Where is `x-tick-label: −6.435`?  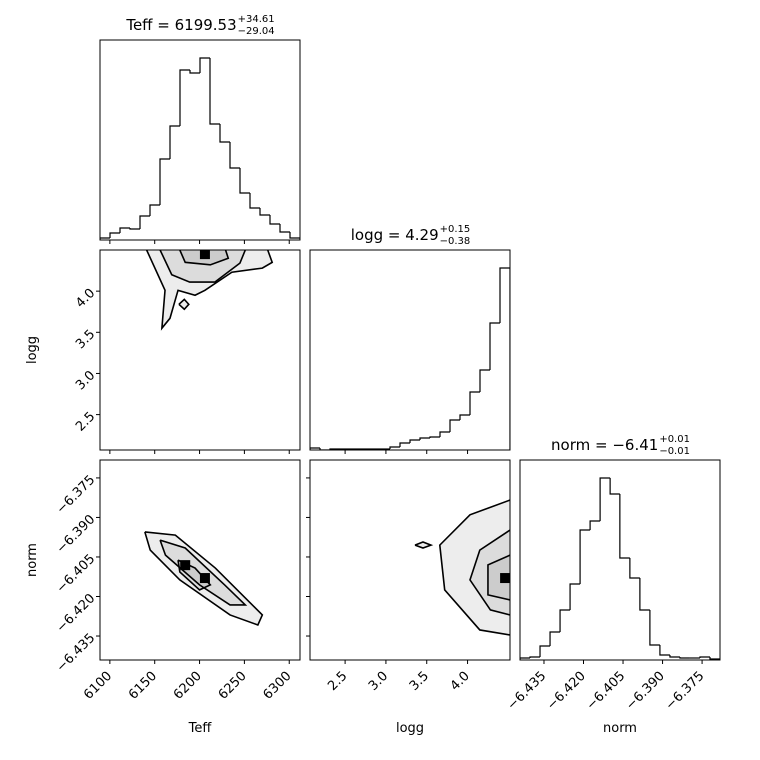
x-tick-label: −6.435 is located at coordinates (527, 691).